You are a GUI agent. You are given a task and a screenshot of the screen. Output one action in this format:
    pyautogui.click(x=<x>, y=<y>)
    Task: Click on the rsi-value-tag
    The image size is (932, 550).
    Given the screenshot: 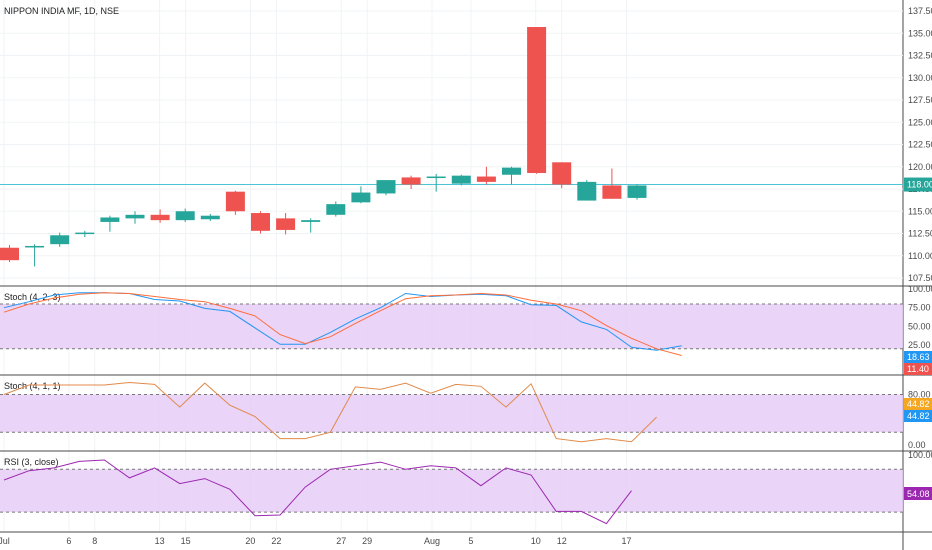 What is the action you would take?
    pyautogui.click(x=918, y=493)
    